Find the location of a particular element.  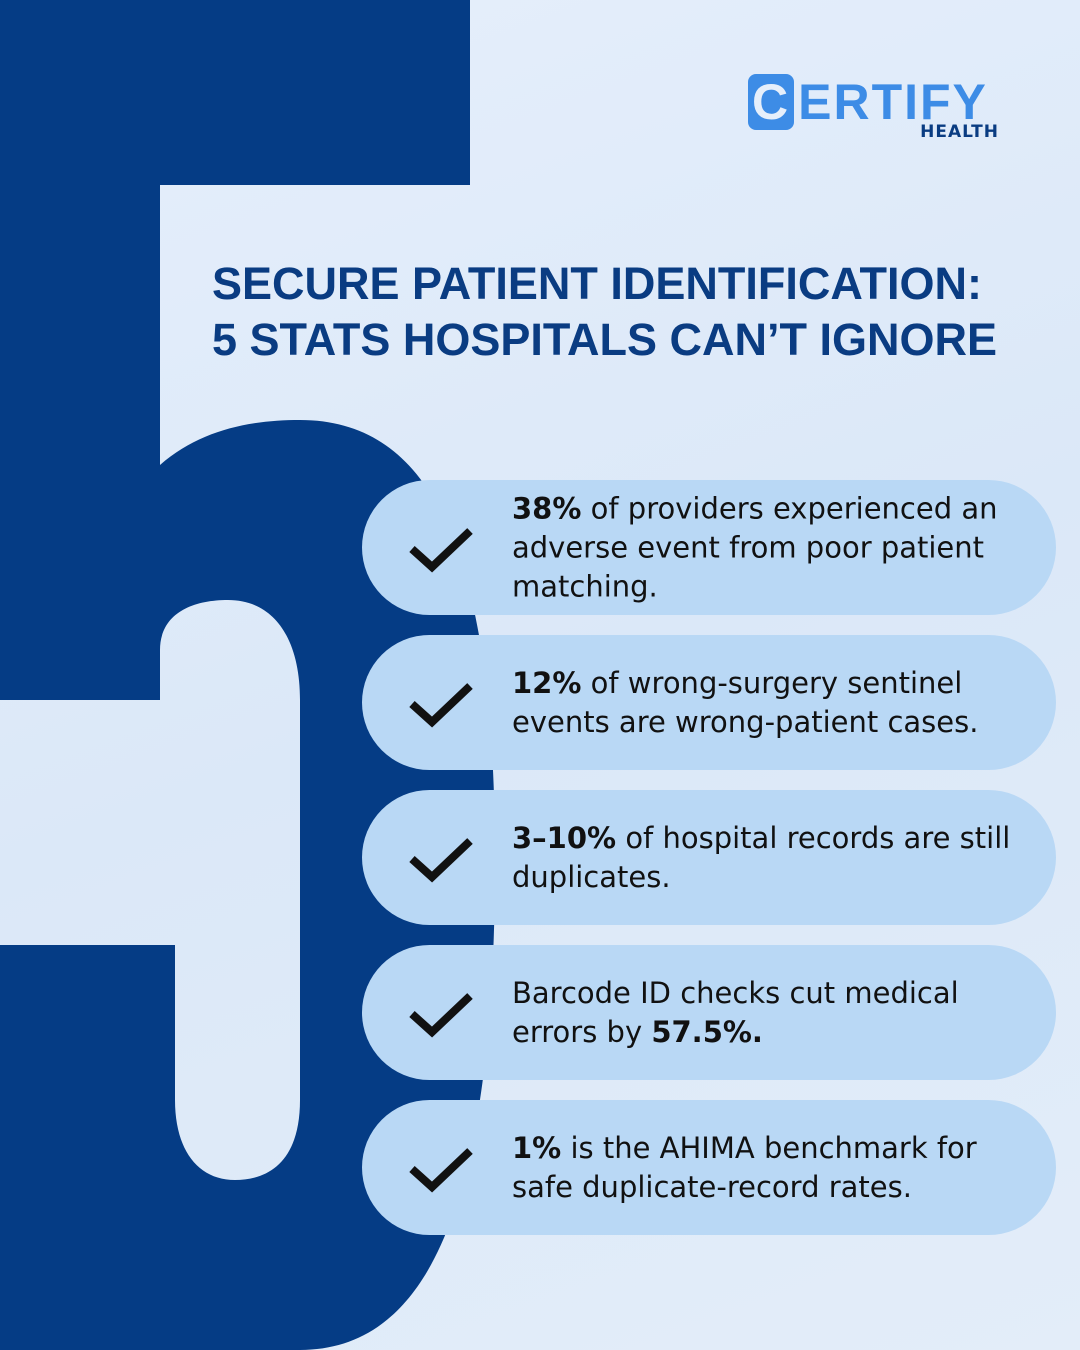

stat-highlight: 57.5%. is located at coordinates (707, 1031).